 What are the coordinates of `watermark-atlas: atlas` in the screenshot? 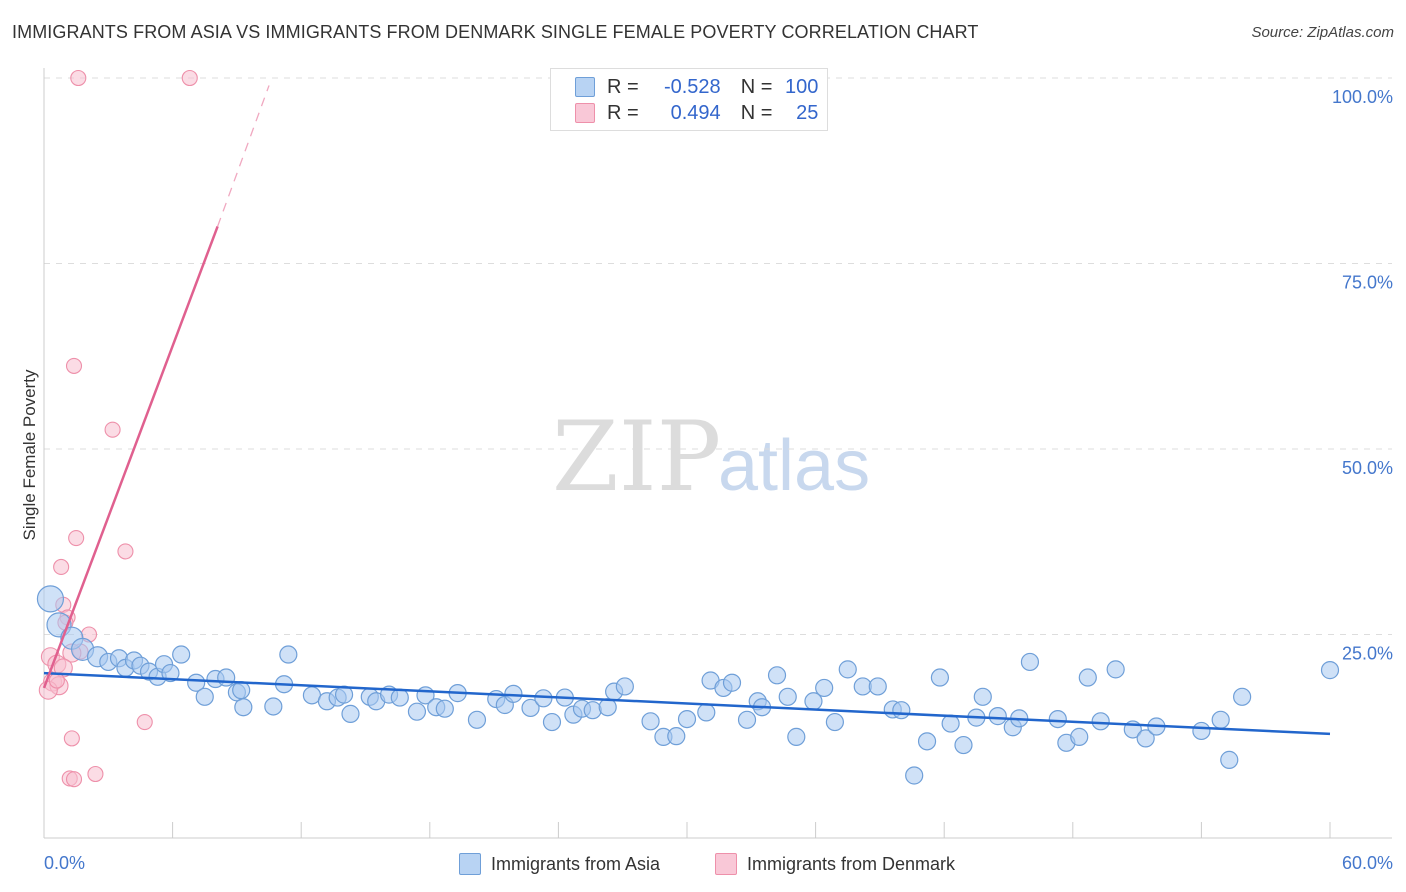 It's located at (794, 466).